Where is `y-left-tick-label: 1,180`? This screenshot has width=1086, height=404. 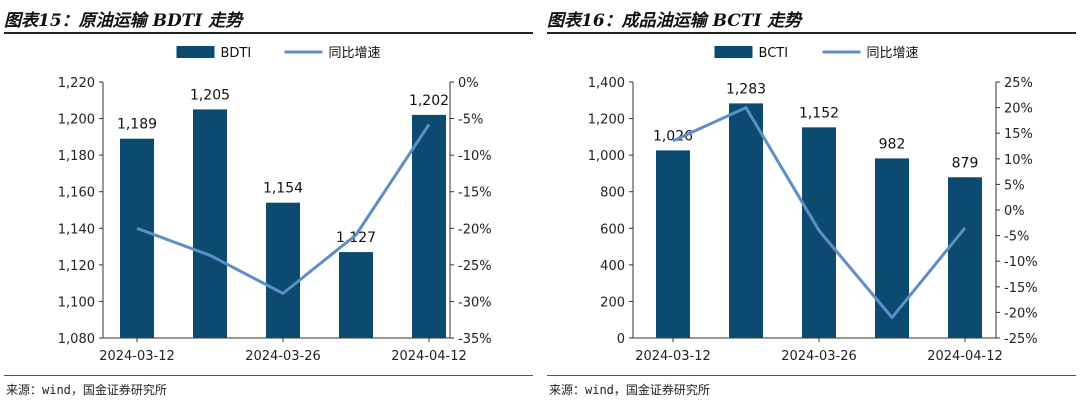
y-left-tick-label: 1,180 is located at coordinates (76, 156).